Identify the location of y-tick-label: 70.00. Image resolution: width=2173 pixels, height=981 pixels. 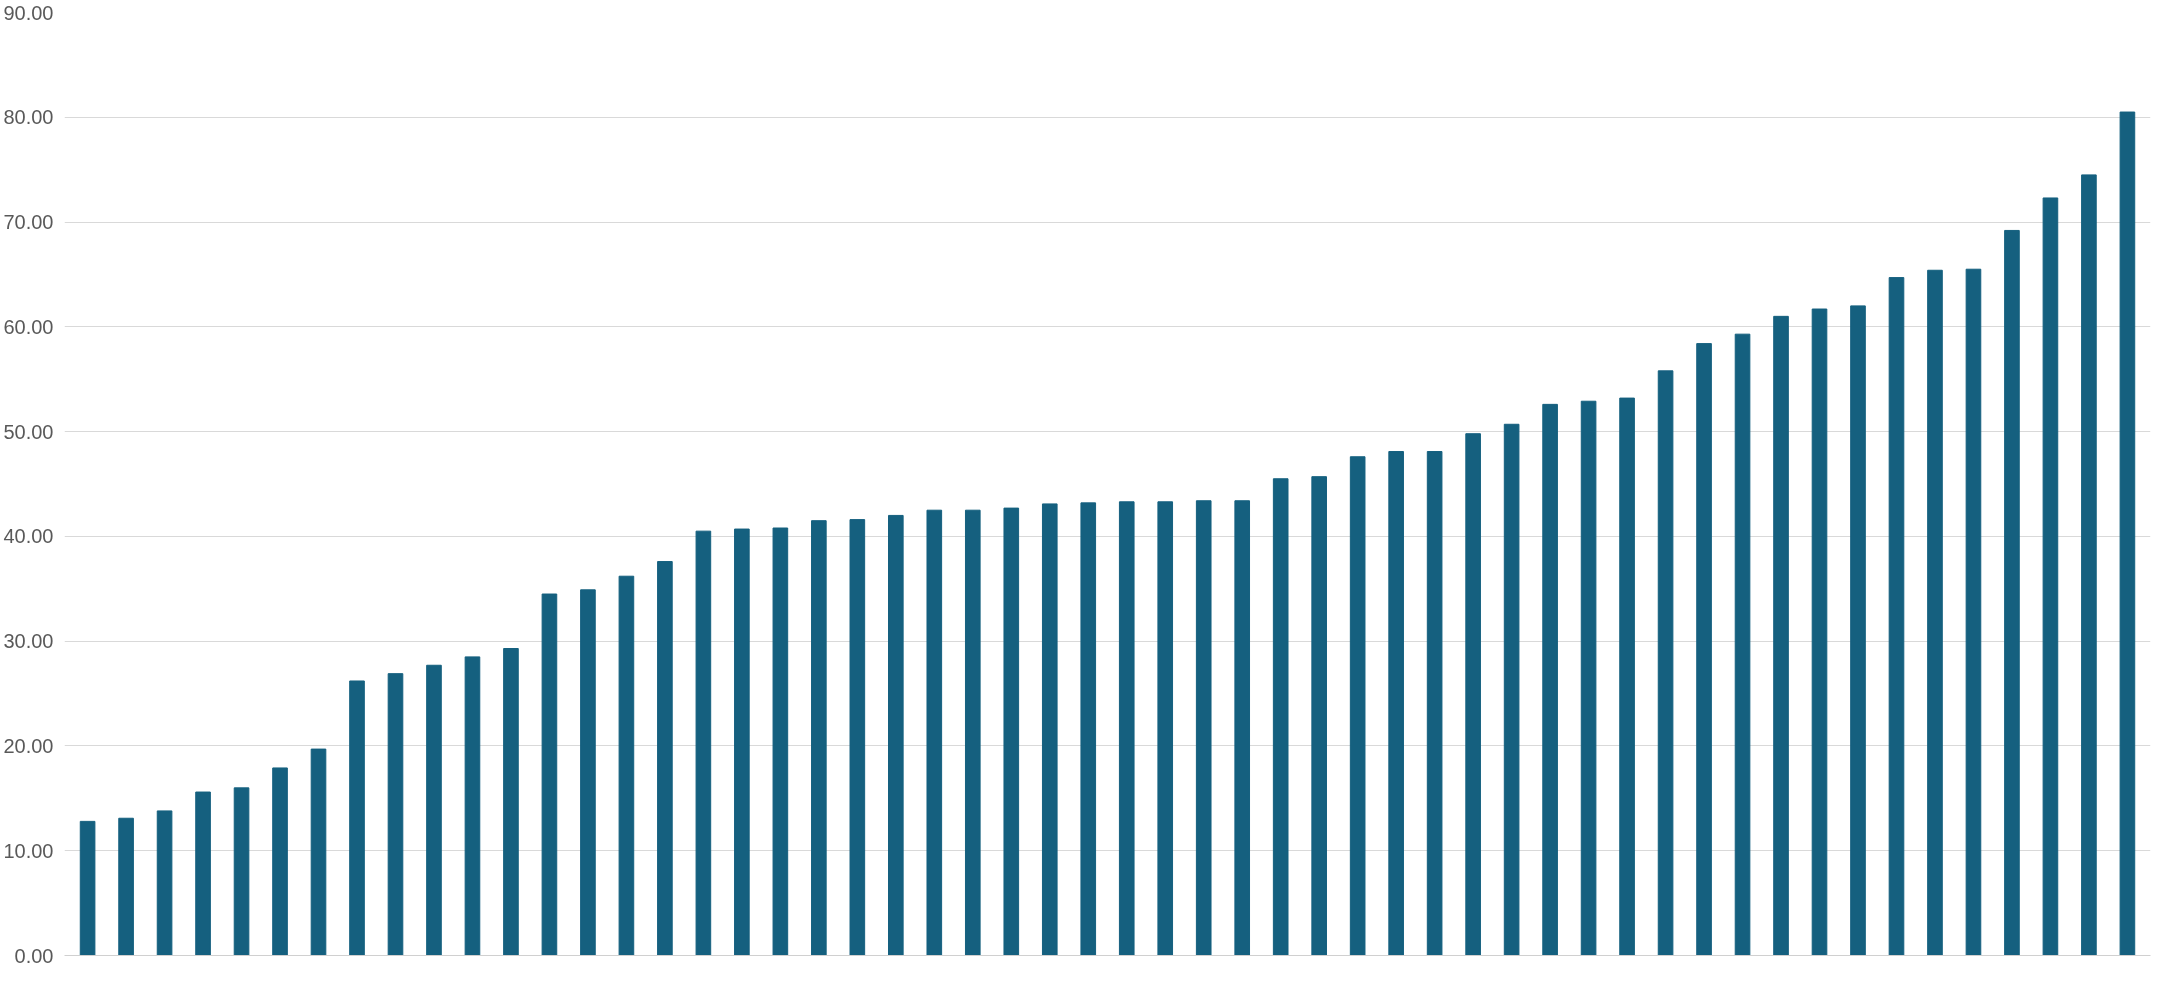
(28, 222).